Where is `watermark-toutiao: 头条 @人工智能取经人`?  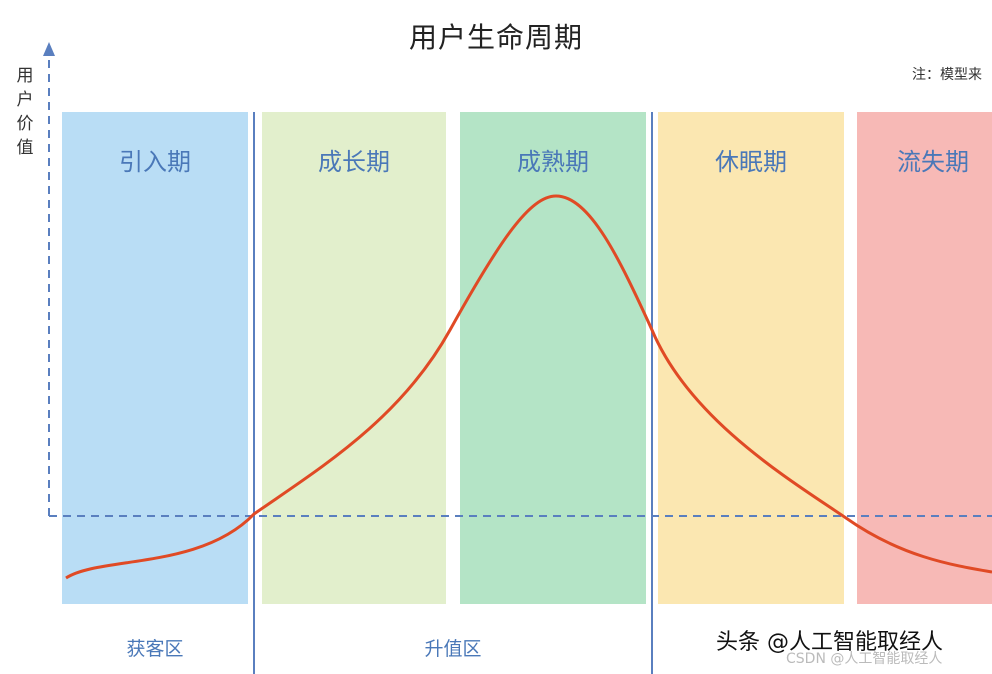 watermark-toutiao: 头条 @人工智能取经人 is located at coordinates (829, 642).